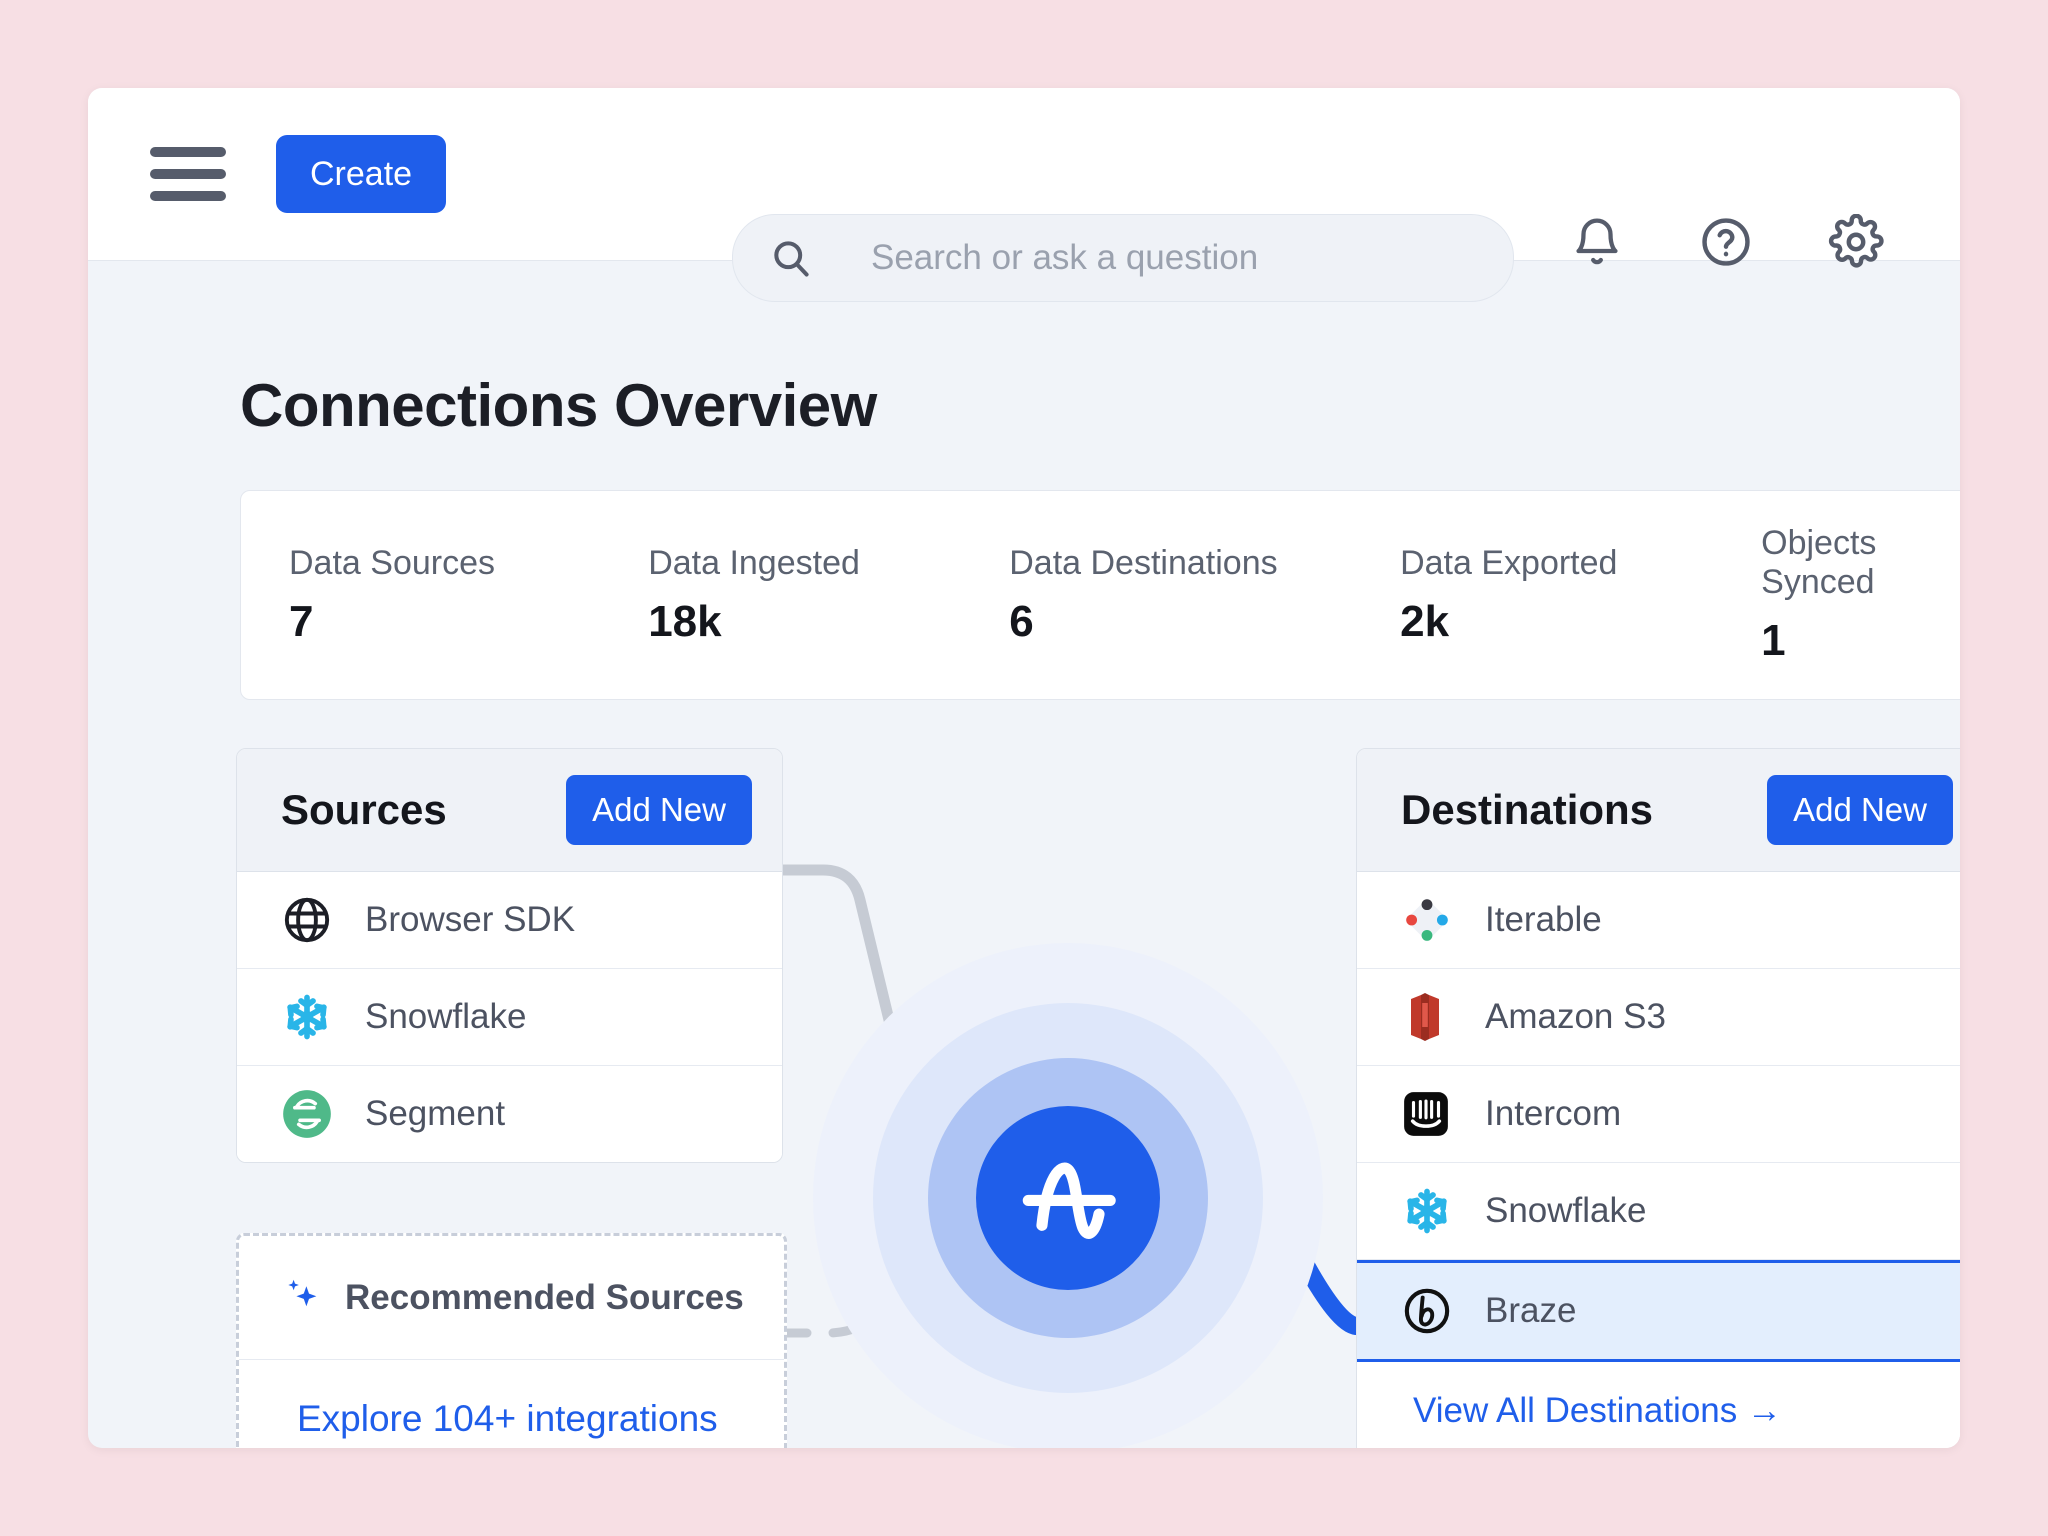 This screenshot has width=2048, height=1536. What do you see at coordinates (1658, 1405) in the screenshot?
I see `view-all-destinations-link: View All Destinations →` at bounding box center [1658, 1405].